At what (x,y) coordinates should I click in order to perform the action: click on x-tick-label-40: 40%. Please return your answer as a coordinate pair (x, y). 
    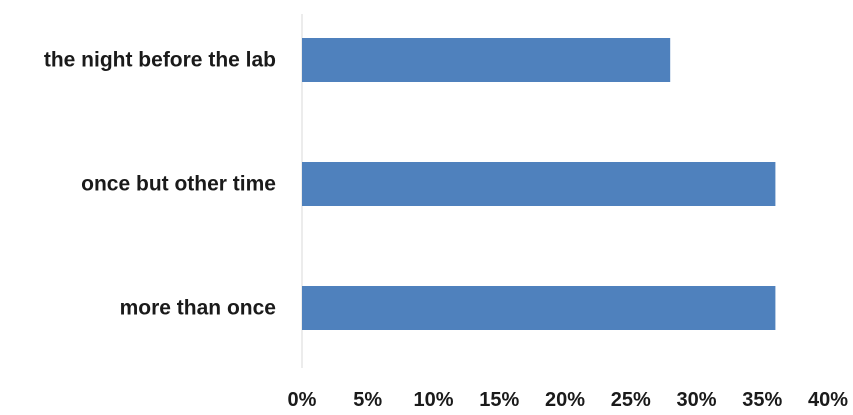
    Looking at the image, I should click on (828, 400).